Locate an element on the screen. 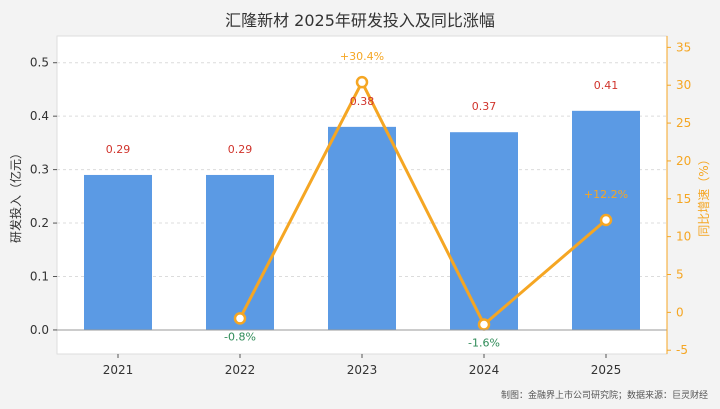 This screenshot has height=409, width=720. y2-tick-label-6: 25 is located at coordinates (683, 123).